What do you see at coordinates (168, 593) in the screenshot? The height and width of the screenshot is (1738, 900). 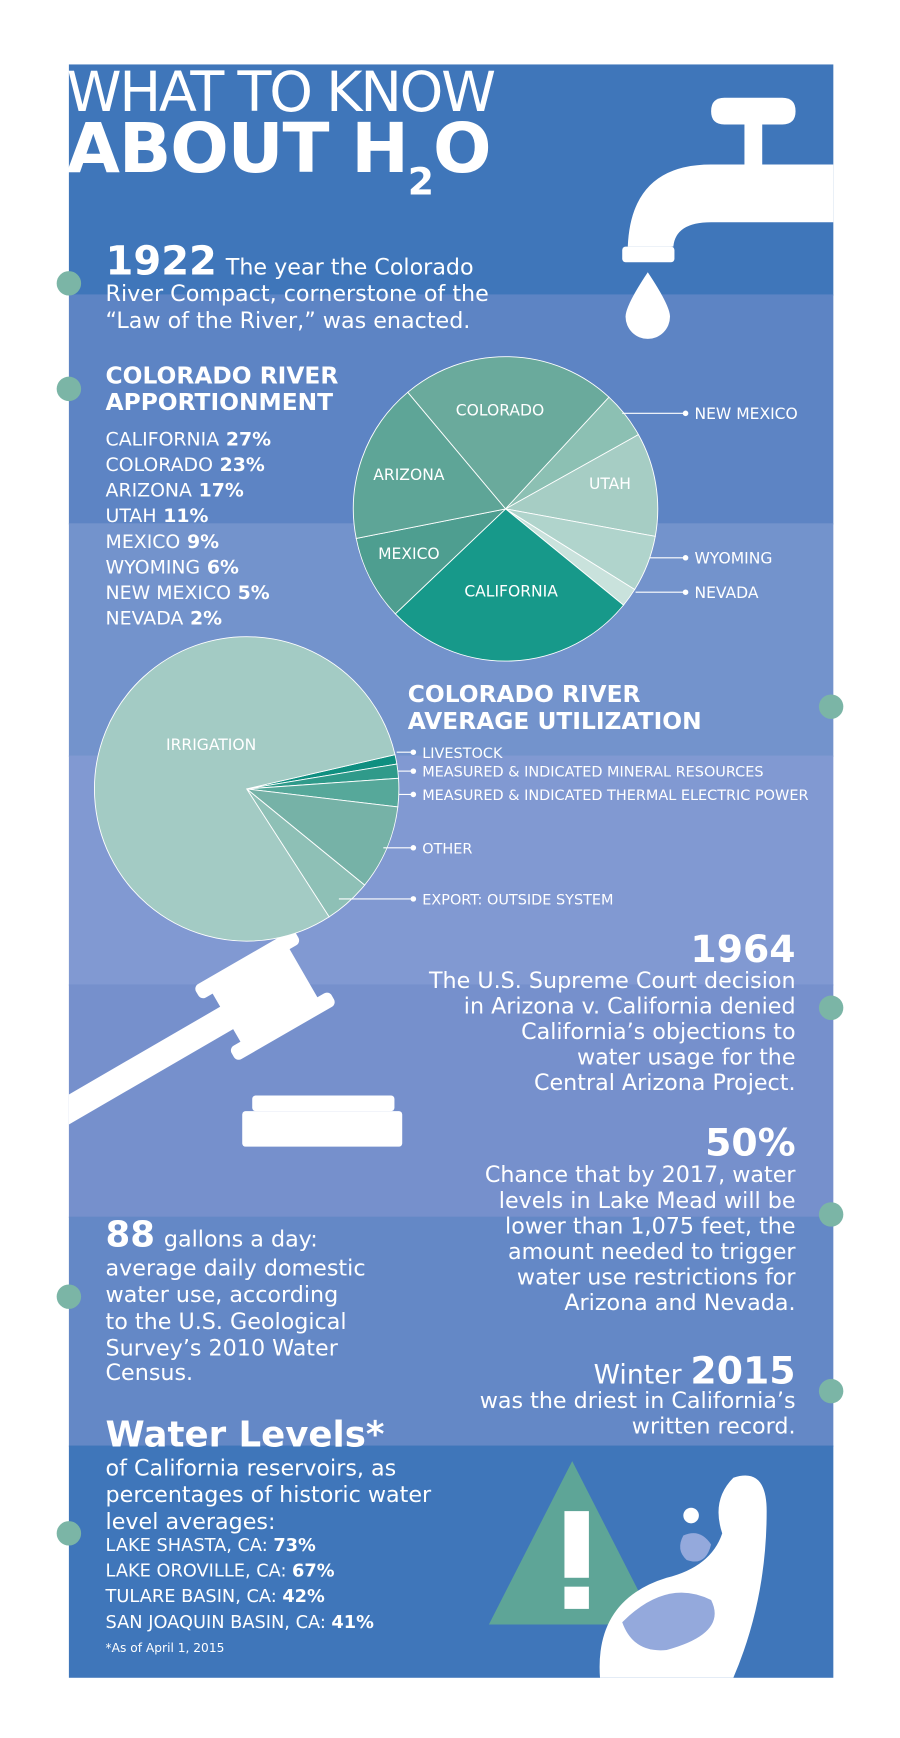 I see `legend-name: NEW MEXICO` at bounding box center [168, 593].